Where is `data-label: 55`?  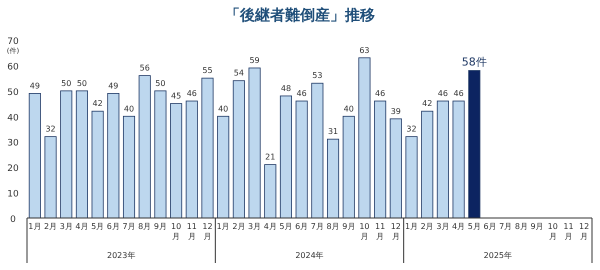 data-label: 55 is located at coordinates (207, 71).